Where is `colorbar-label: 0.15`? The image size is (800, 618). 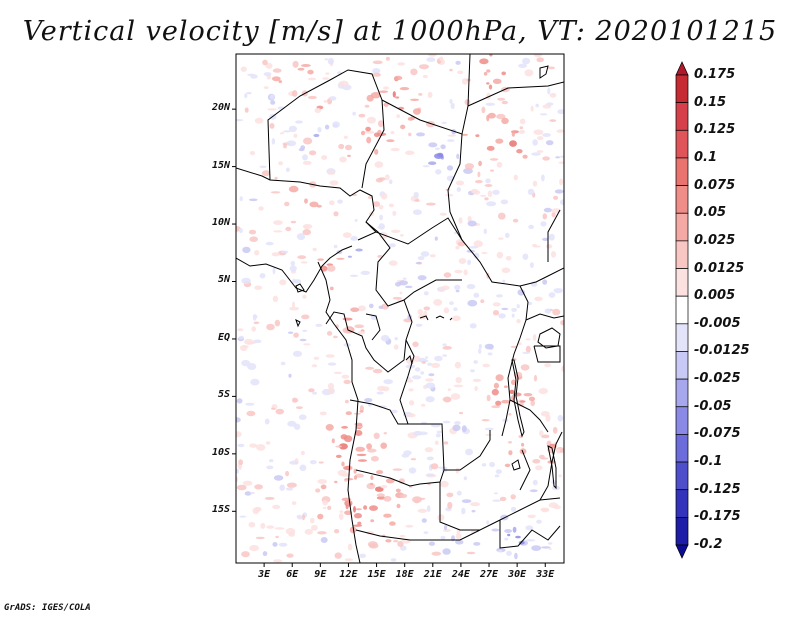 colorbar-label: 0.15 is located at coordinates (710, 102).